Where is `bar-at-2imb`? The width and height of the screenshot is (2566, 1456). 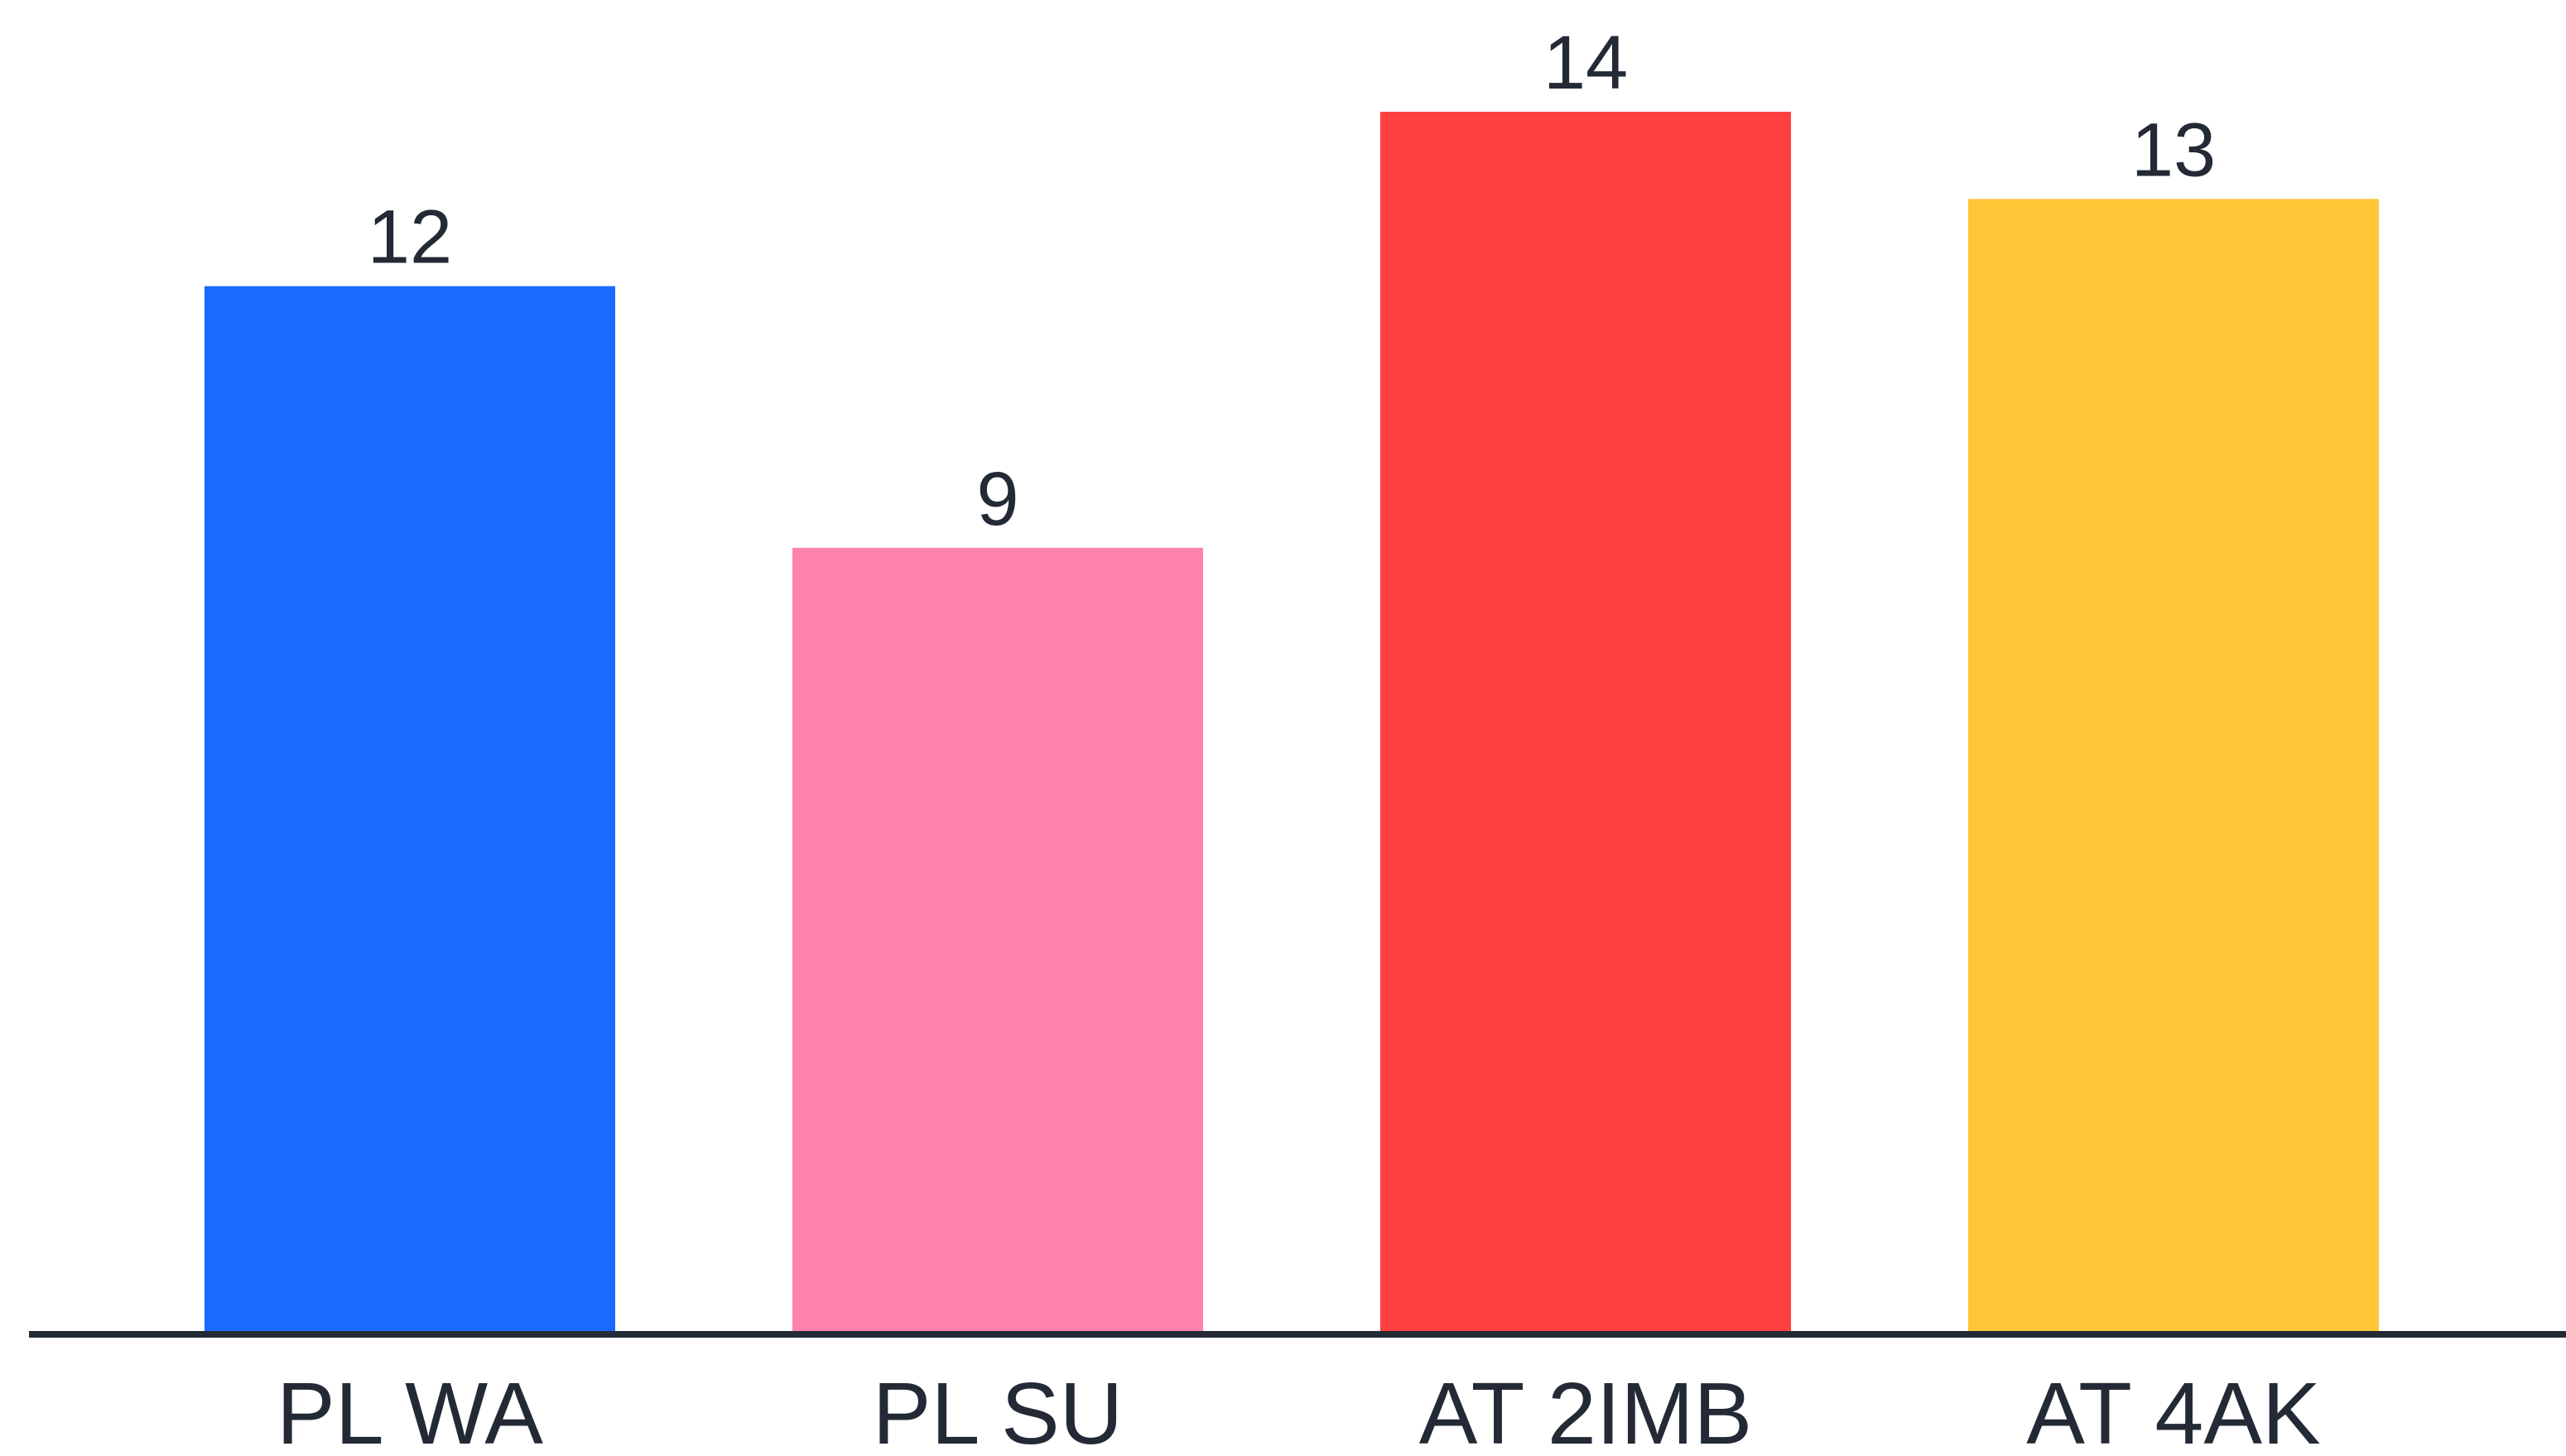
bar-at-2imb is located at coordinates (1585, 722).